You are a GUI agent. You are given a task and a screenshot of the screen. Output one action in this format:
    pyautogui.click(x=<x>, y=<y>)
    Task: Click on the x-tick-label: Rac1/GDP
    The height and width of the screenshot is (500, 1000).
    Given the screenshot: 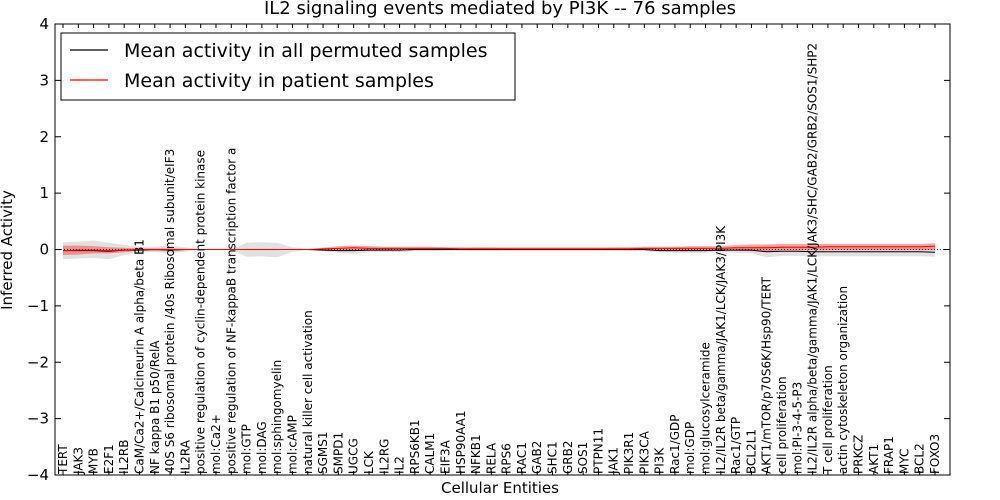 What is the action you would take?
    pyautogui.click(x=675, y=444)
    